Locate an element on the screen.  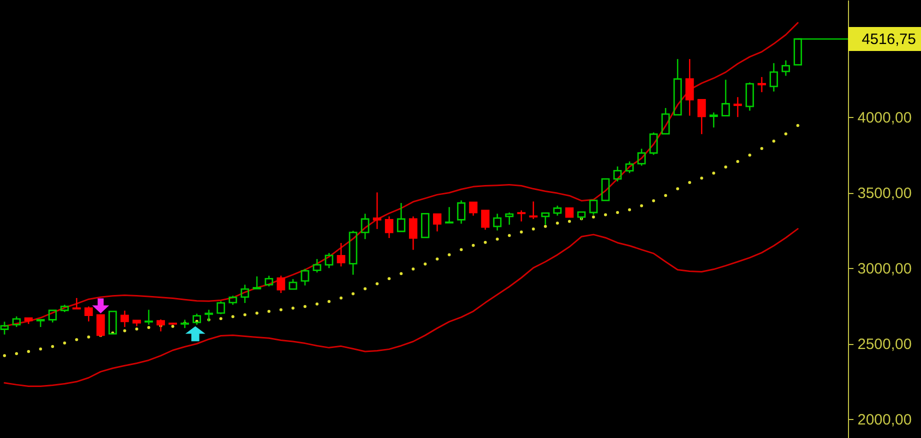
y-tick-label: 3500,00 is located at coordinates (885, 193).